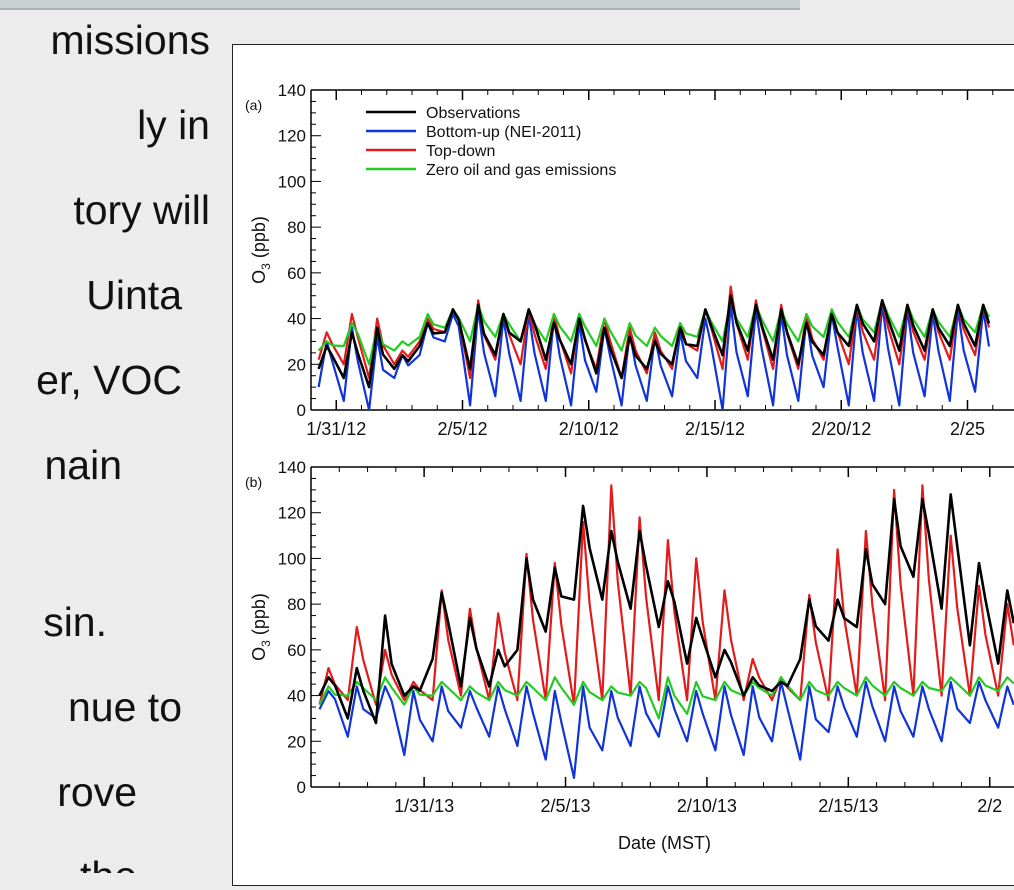 This screenshot has height=890, width=1014. What do you see at coordinates (666, 698) in the screenshot?
I see `series-line-zero` at bounding box center [666, 698].